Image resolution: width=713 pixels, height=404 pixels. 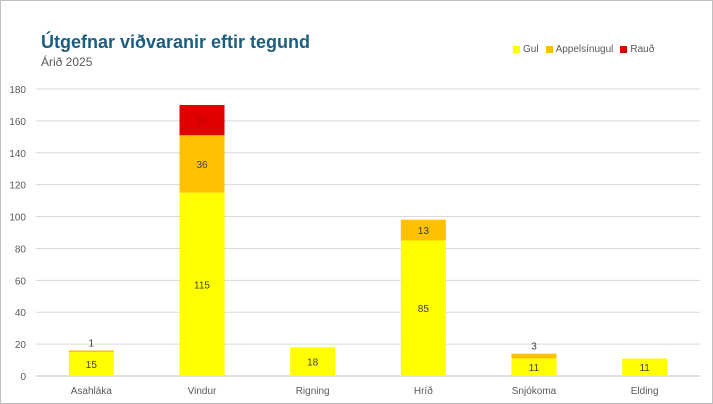 What do you see at coordinates (531, 49) in the screenshot?
I see `legend-label: Gul` at bounding box center [531, 49].